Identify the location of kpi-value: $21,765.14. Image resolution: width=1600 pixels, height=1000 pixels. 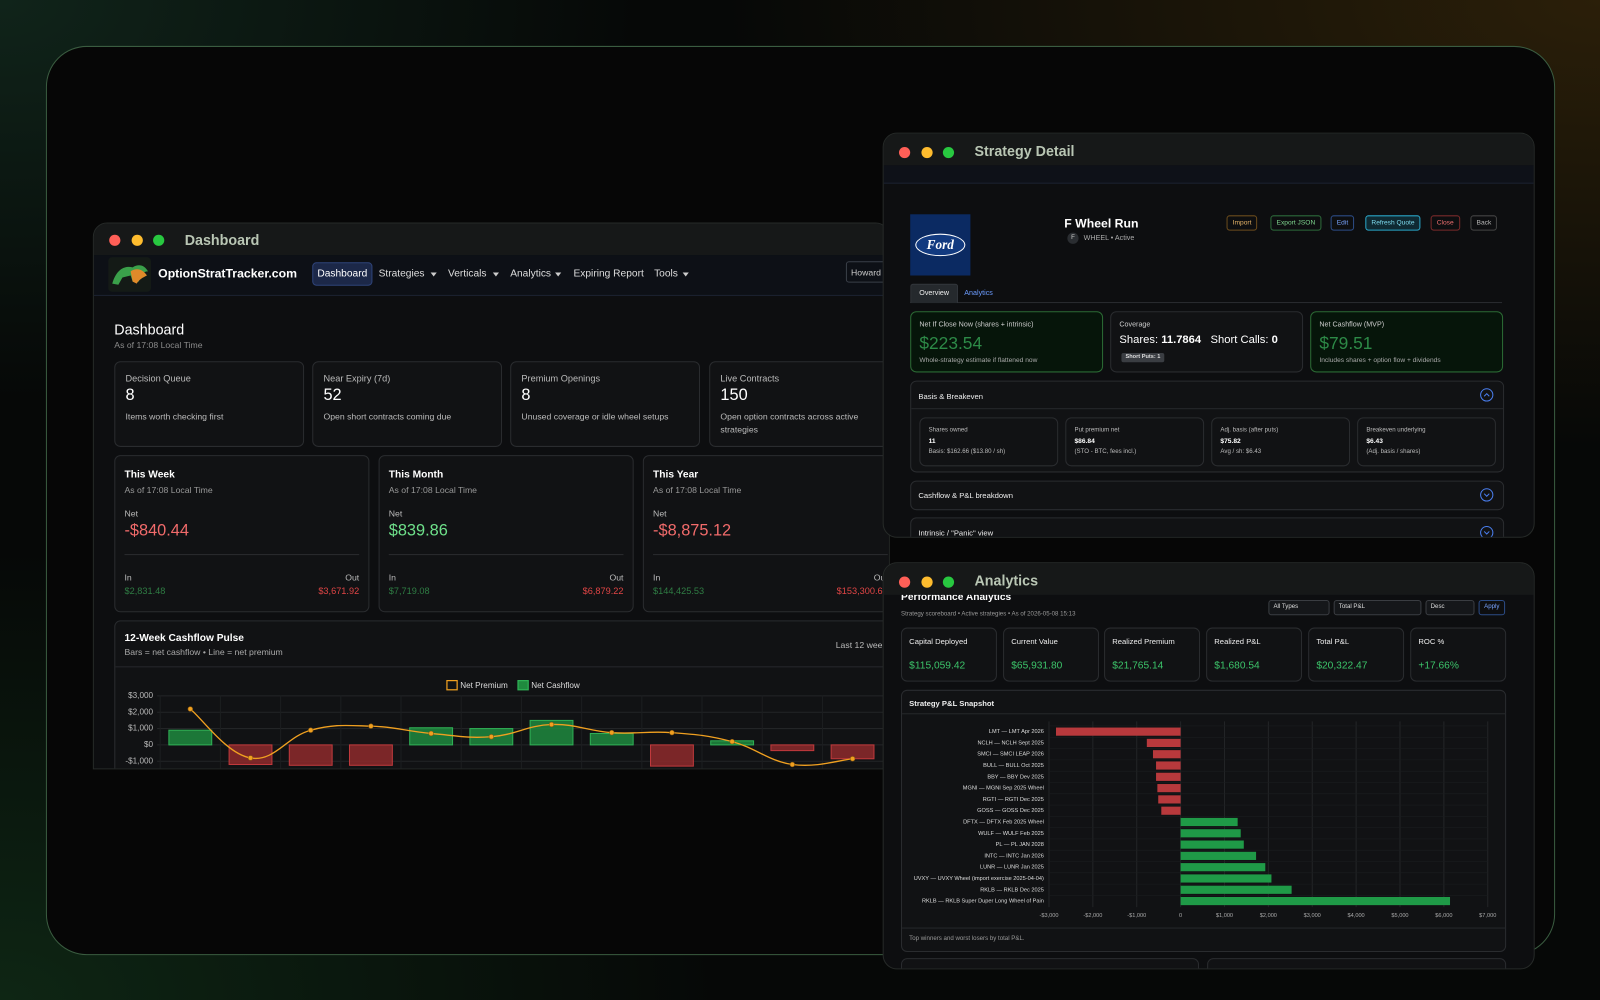
(1138, 666).